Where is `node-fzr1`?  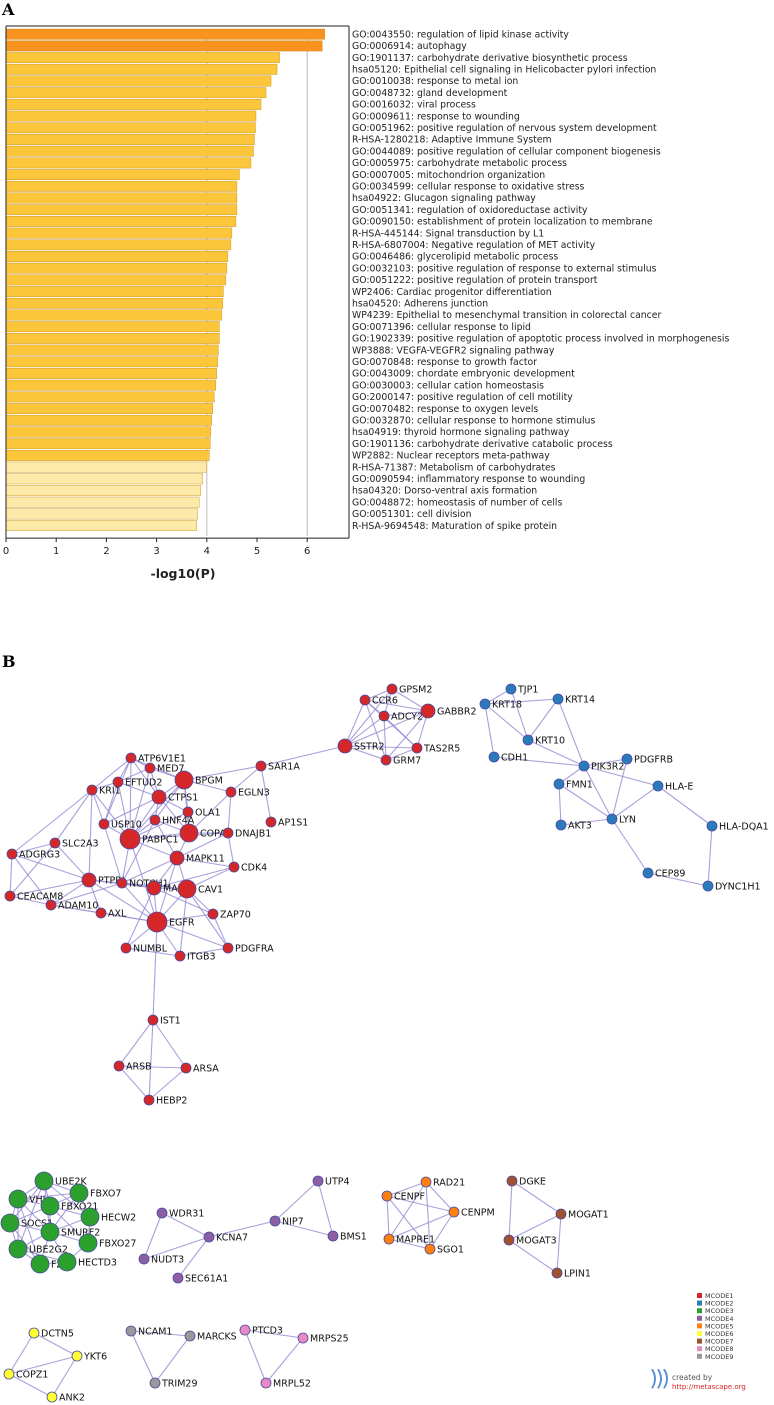
node-fzr1 is located at coordinates (40, 1264).